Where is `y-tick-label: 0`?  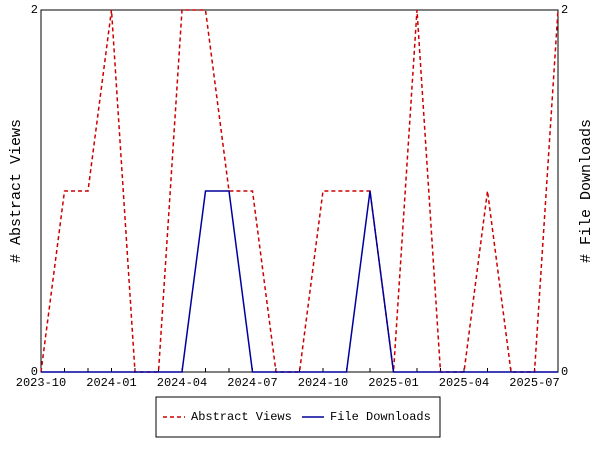 y-tick-label: 0 is located at coordinates (34, 372).